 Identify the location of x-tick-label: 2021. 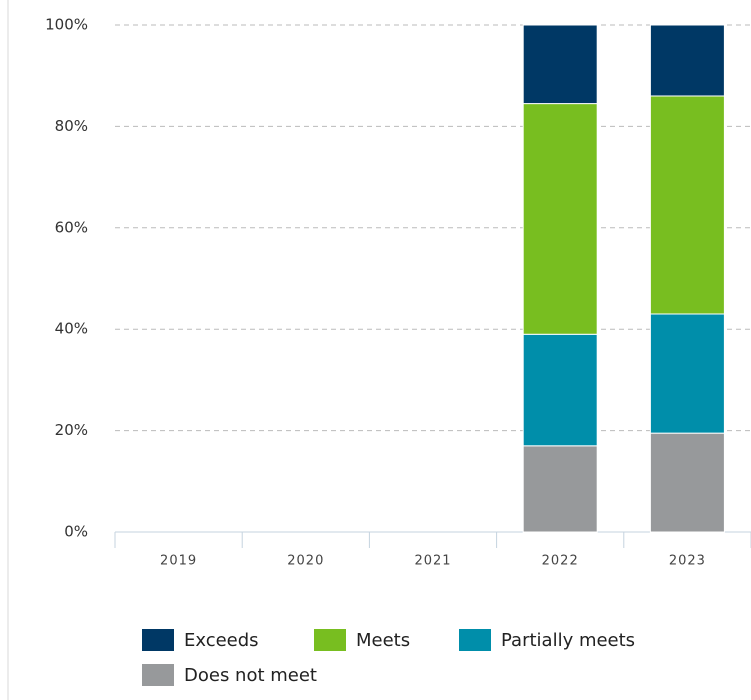
(432, 561).